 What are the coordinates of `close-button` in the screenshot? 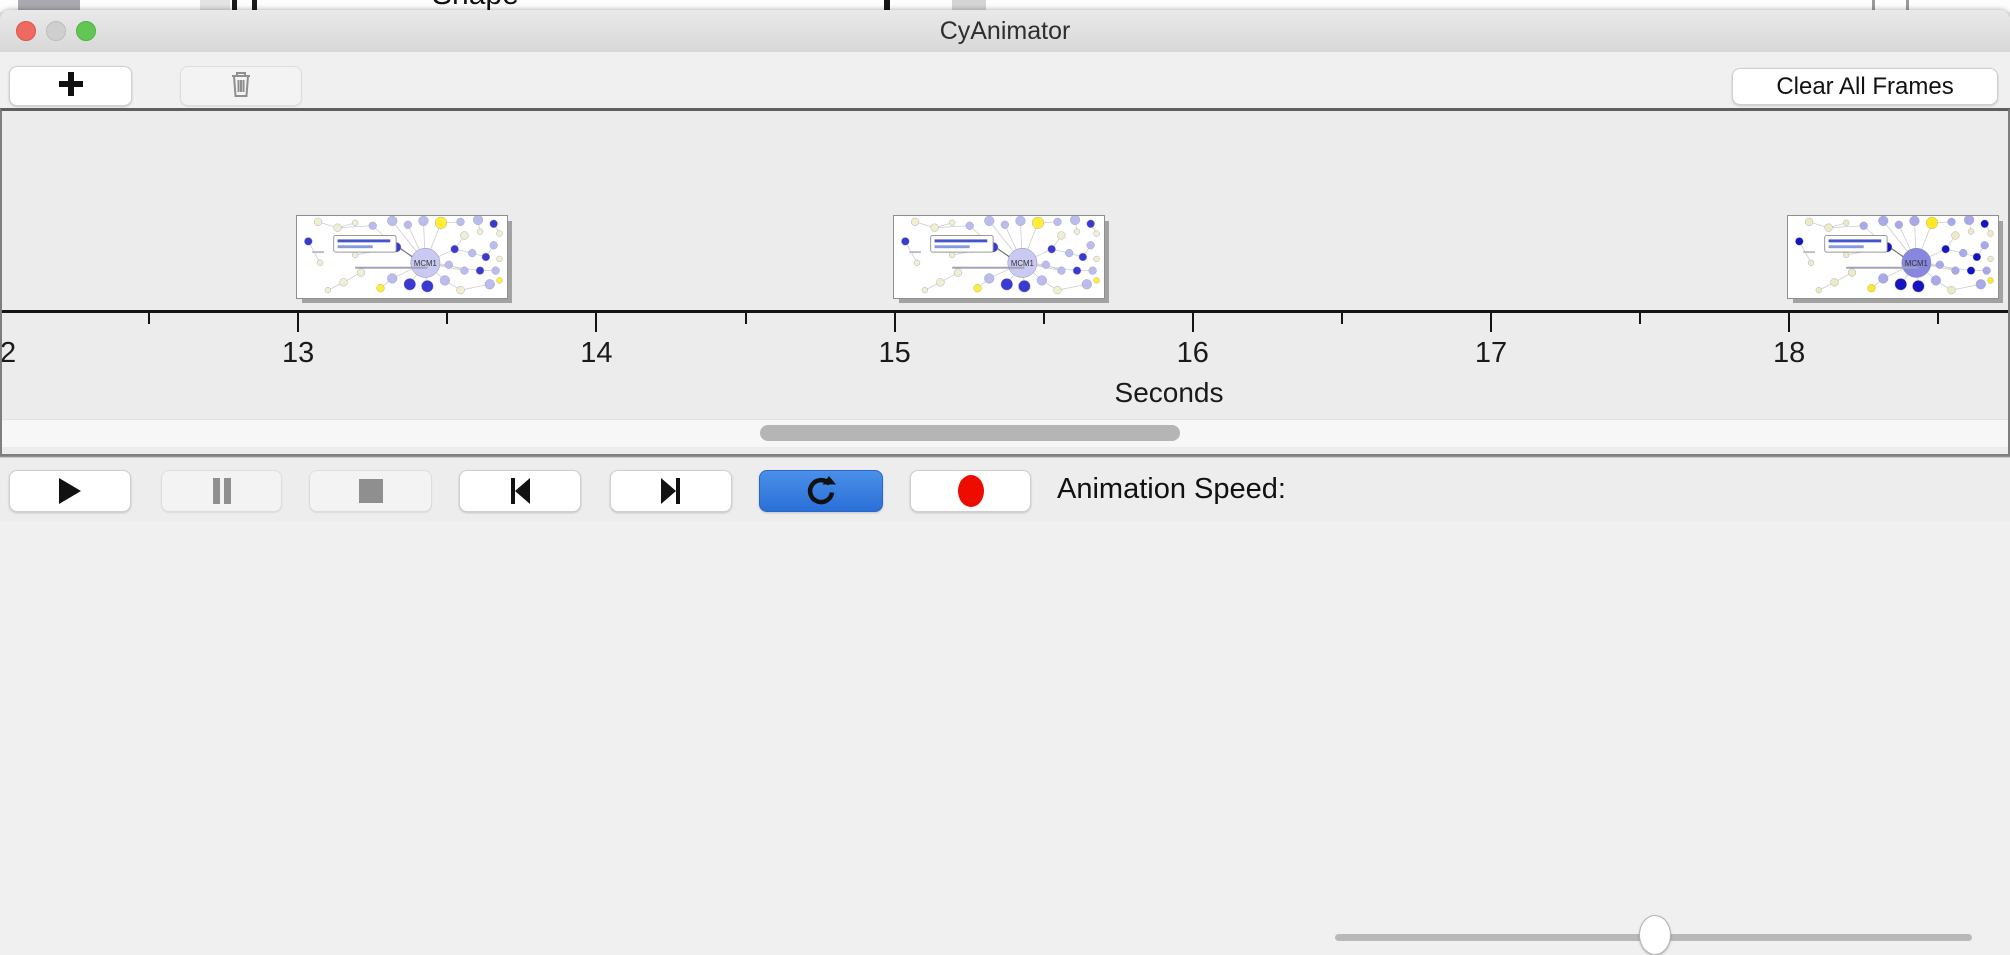 It's located at (26, 31).